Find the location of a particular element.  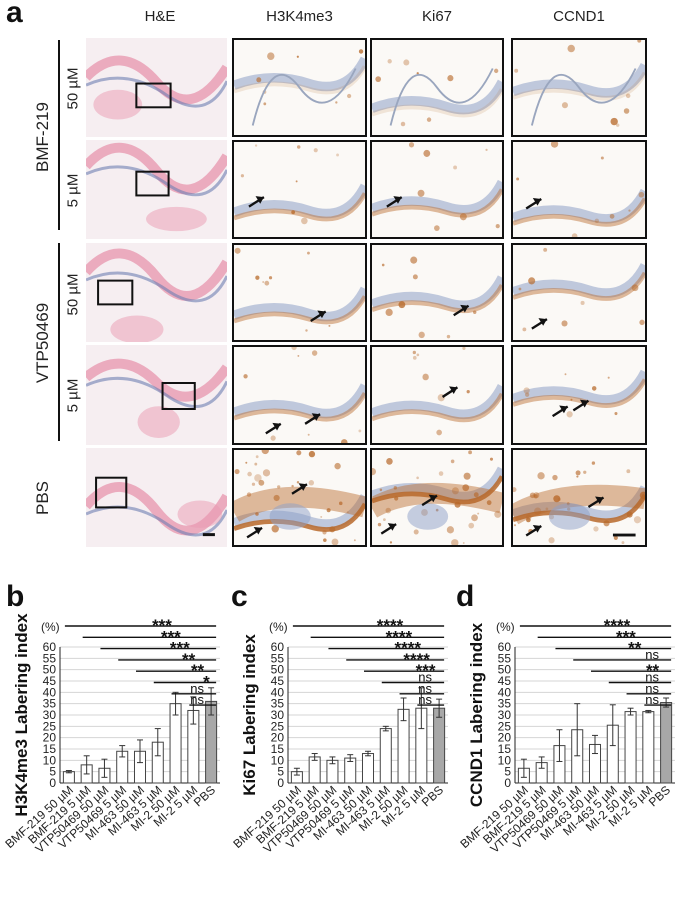

significance-label-6: * is located at coordinates (206, 682).